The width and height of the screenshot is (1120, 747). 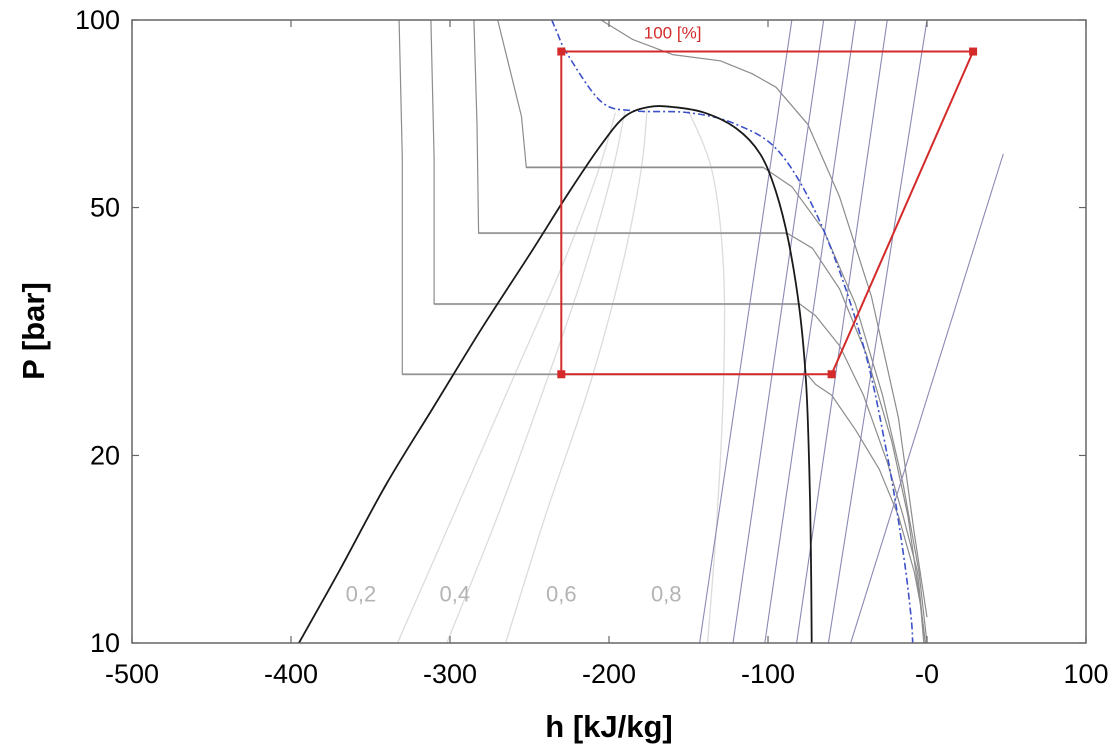 I want to click on y-tick-label: 50, so click(x=105, y=208).